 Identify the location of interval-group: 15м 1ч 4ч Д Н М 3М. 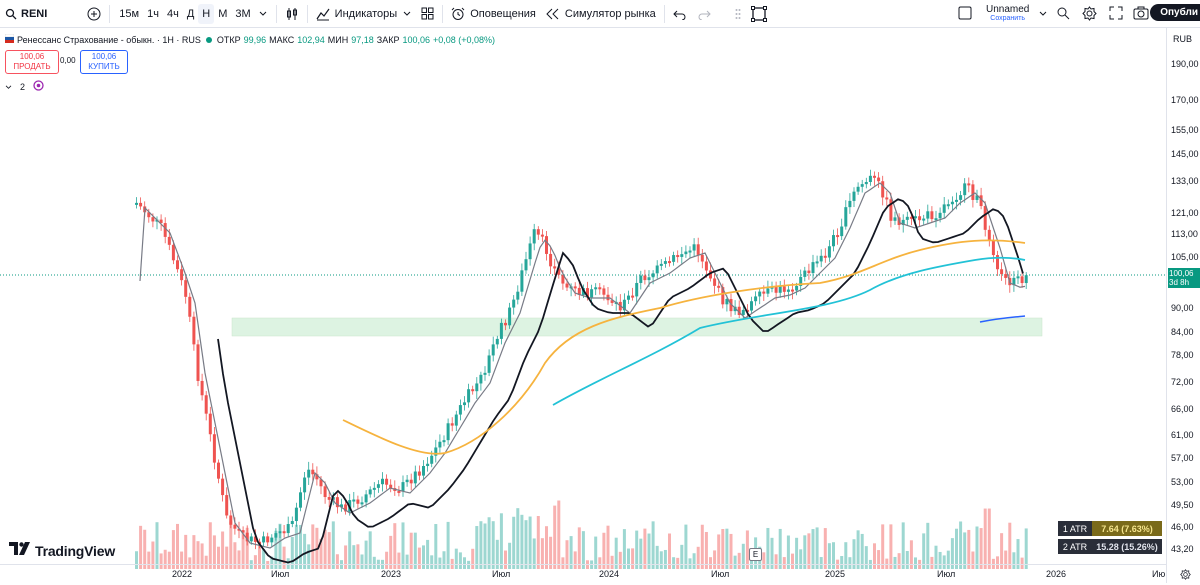
(192, 13).